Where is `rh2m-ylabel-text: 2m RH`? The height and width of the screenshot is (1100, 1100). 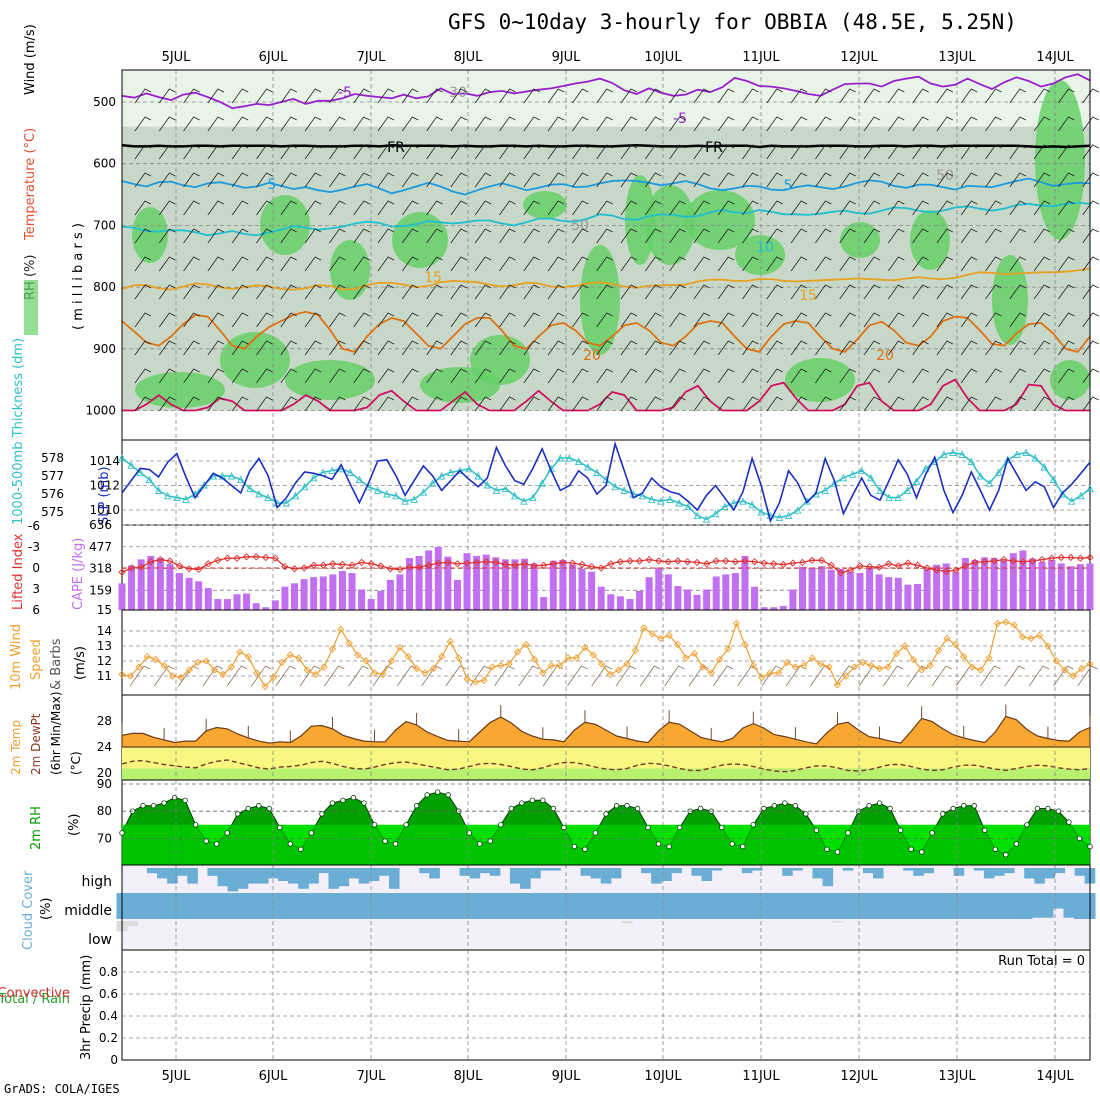 rh2m-ylabel-text: 2m RH is located at coordinates (36, 828).